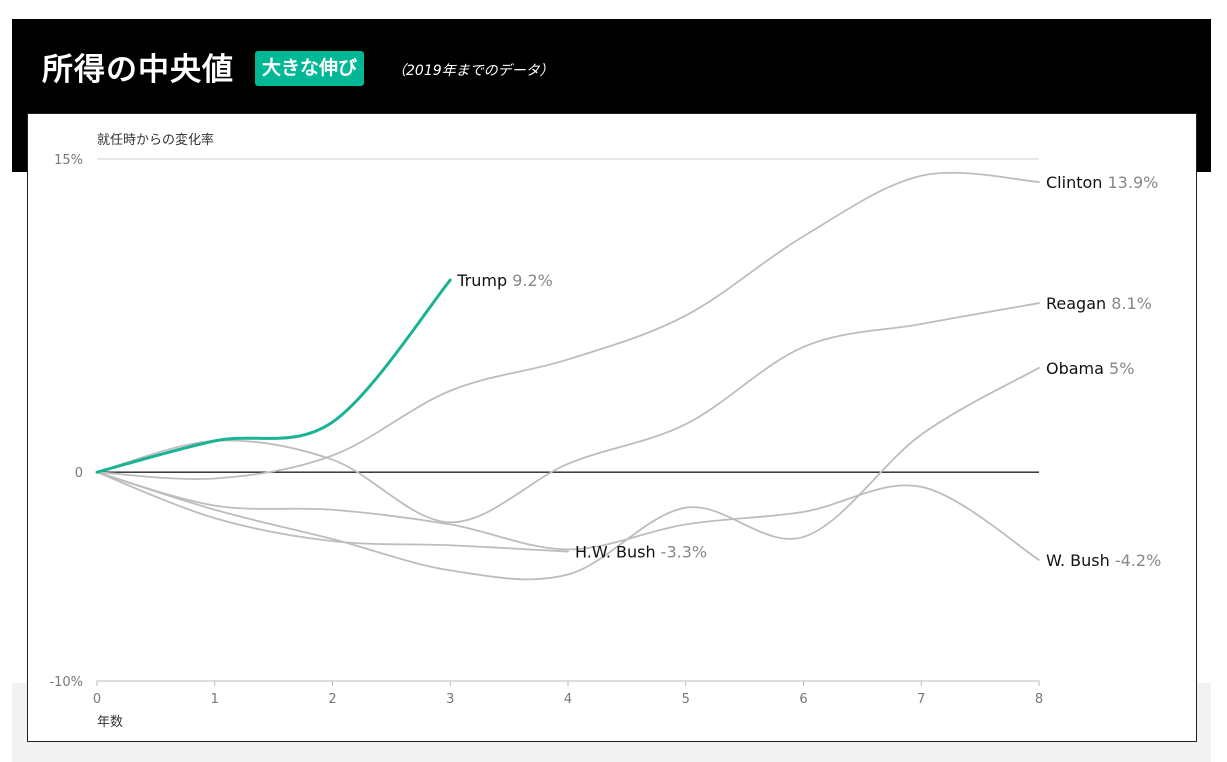  Describe the element at coordinates (568, 699) in the screenshot. I see `x-tick-label: 4` at that location.